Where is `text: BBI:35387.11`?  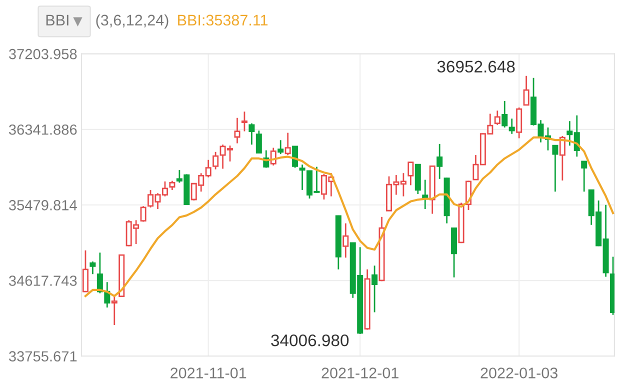
text: BBI:35387.11 is located at coordinates (223, 20).